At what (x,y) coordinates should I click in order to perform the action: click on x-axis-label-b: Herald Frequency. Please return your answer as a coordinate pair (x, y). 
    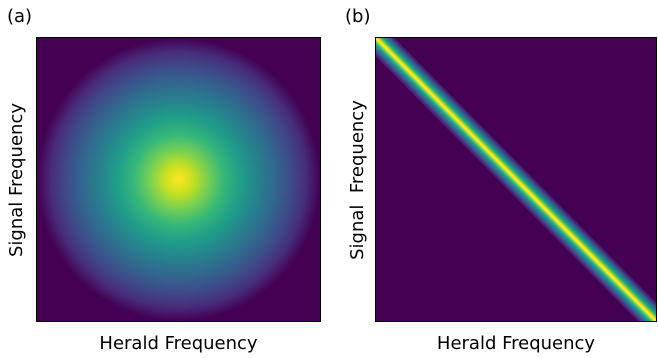
    Looking at the image, I should click on (516, 343).